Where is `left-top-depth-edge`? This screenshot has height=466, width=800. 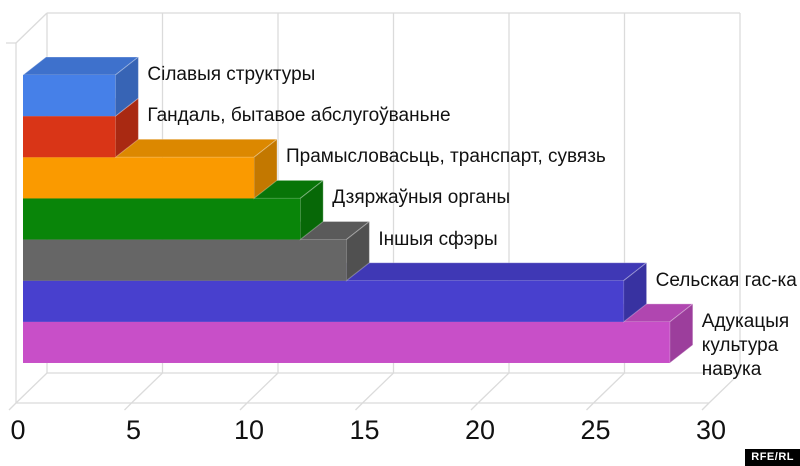
left-top-depth-edge is located at coordinates (31, 28).